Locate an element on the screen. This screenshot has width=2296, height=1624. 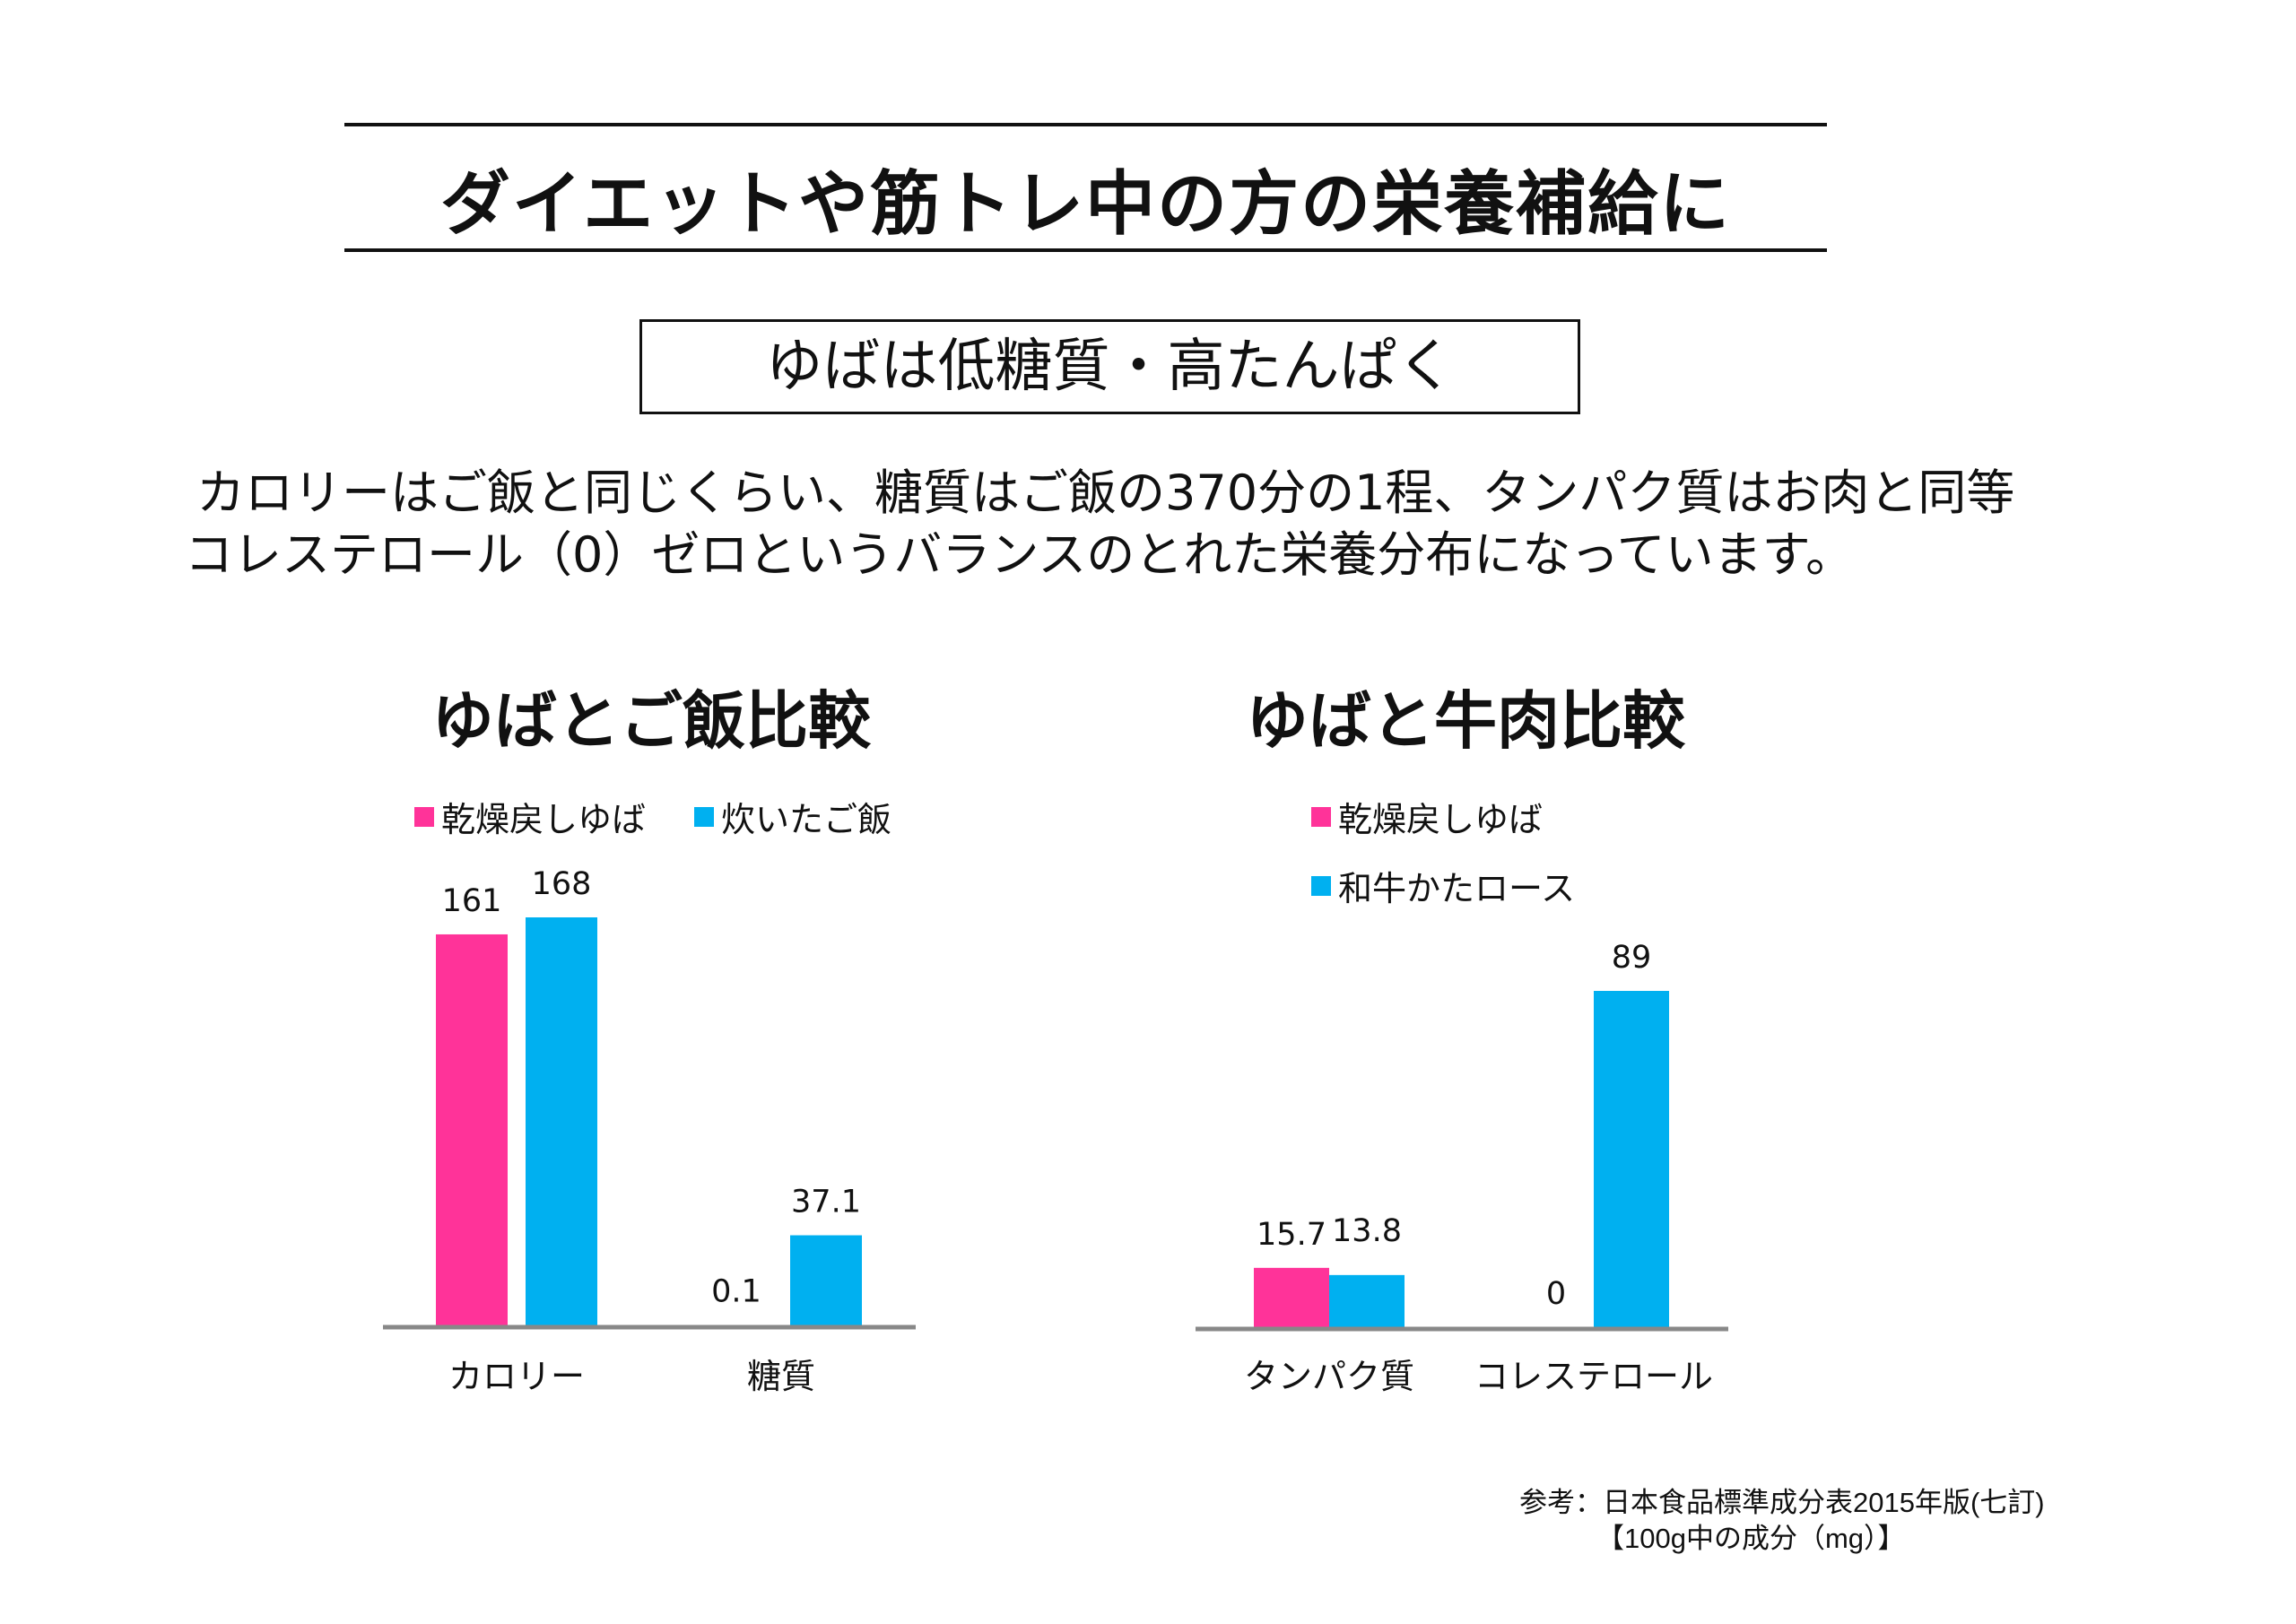
data-label: 15.7 is located at coordinates (1291, 1235).